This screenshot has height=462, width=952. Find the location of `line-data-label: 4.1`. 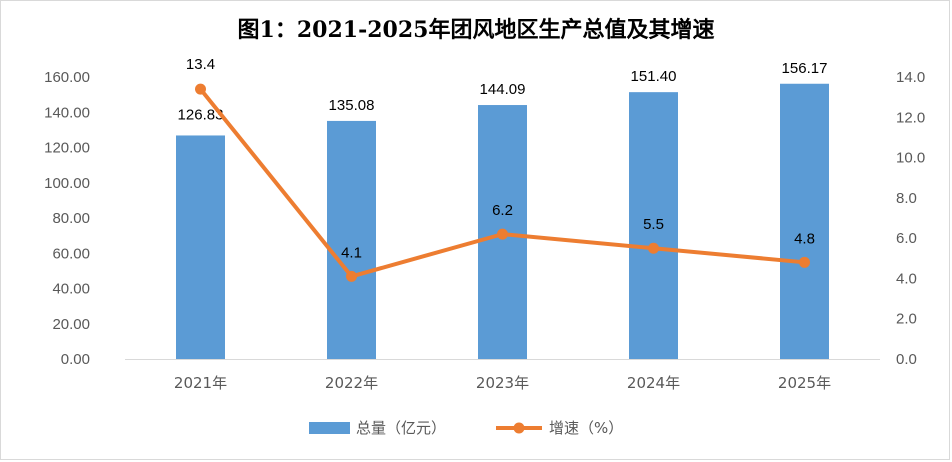

line-data-label: 4.1 is located at coordinates (351, 252).